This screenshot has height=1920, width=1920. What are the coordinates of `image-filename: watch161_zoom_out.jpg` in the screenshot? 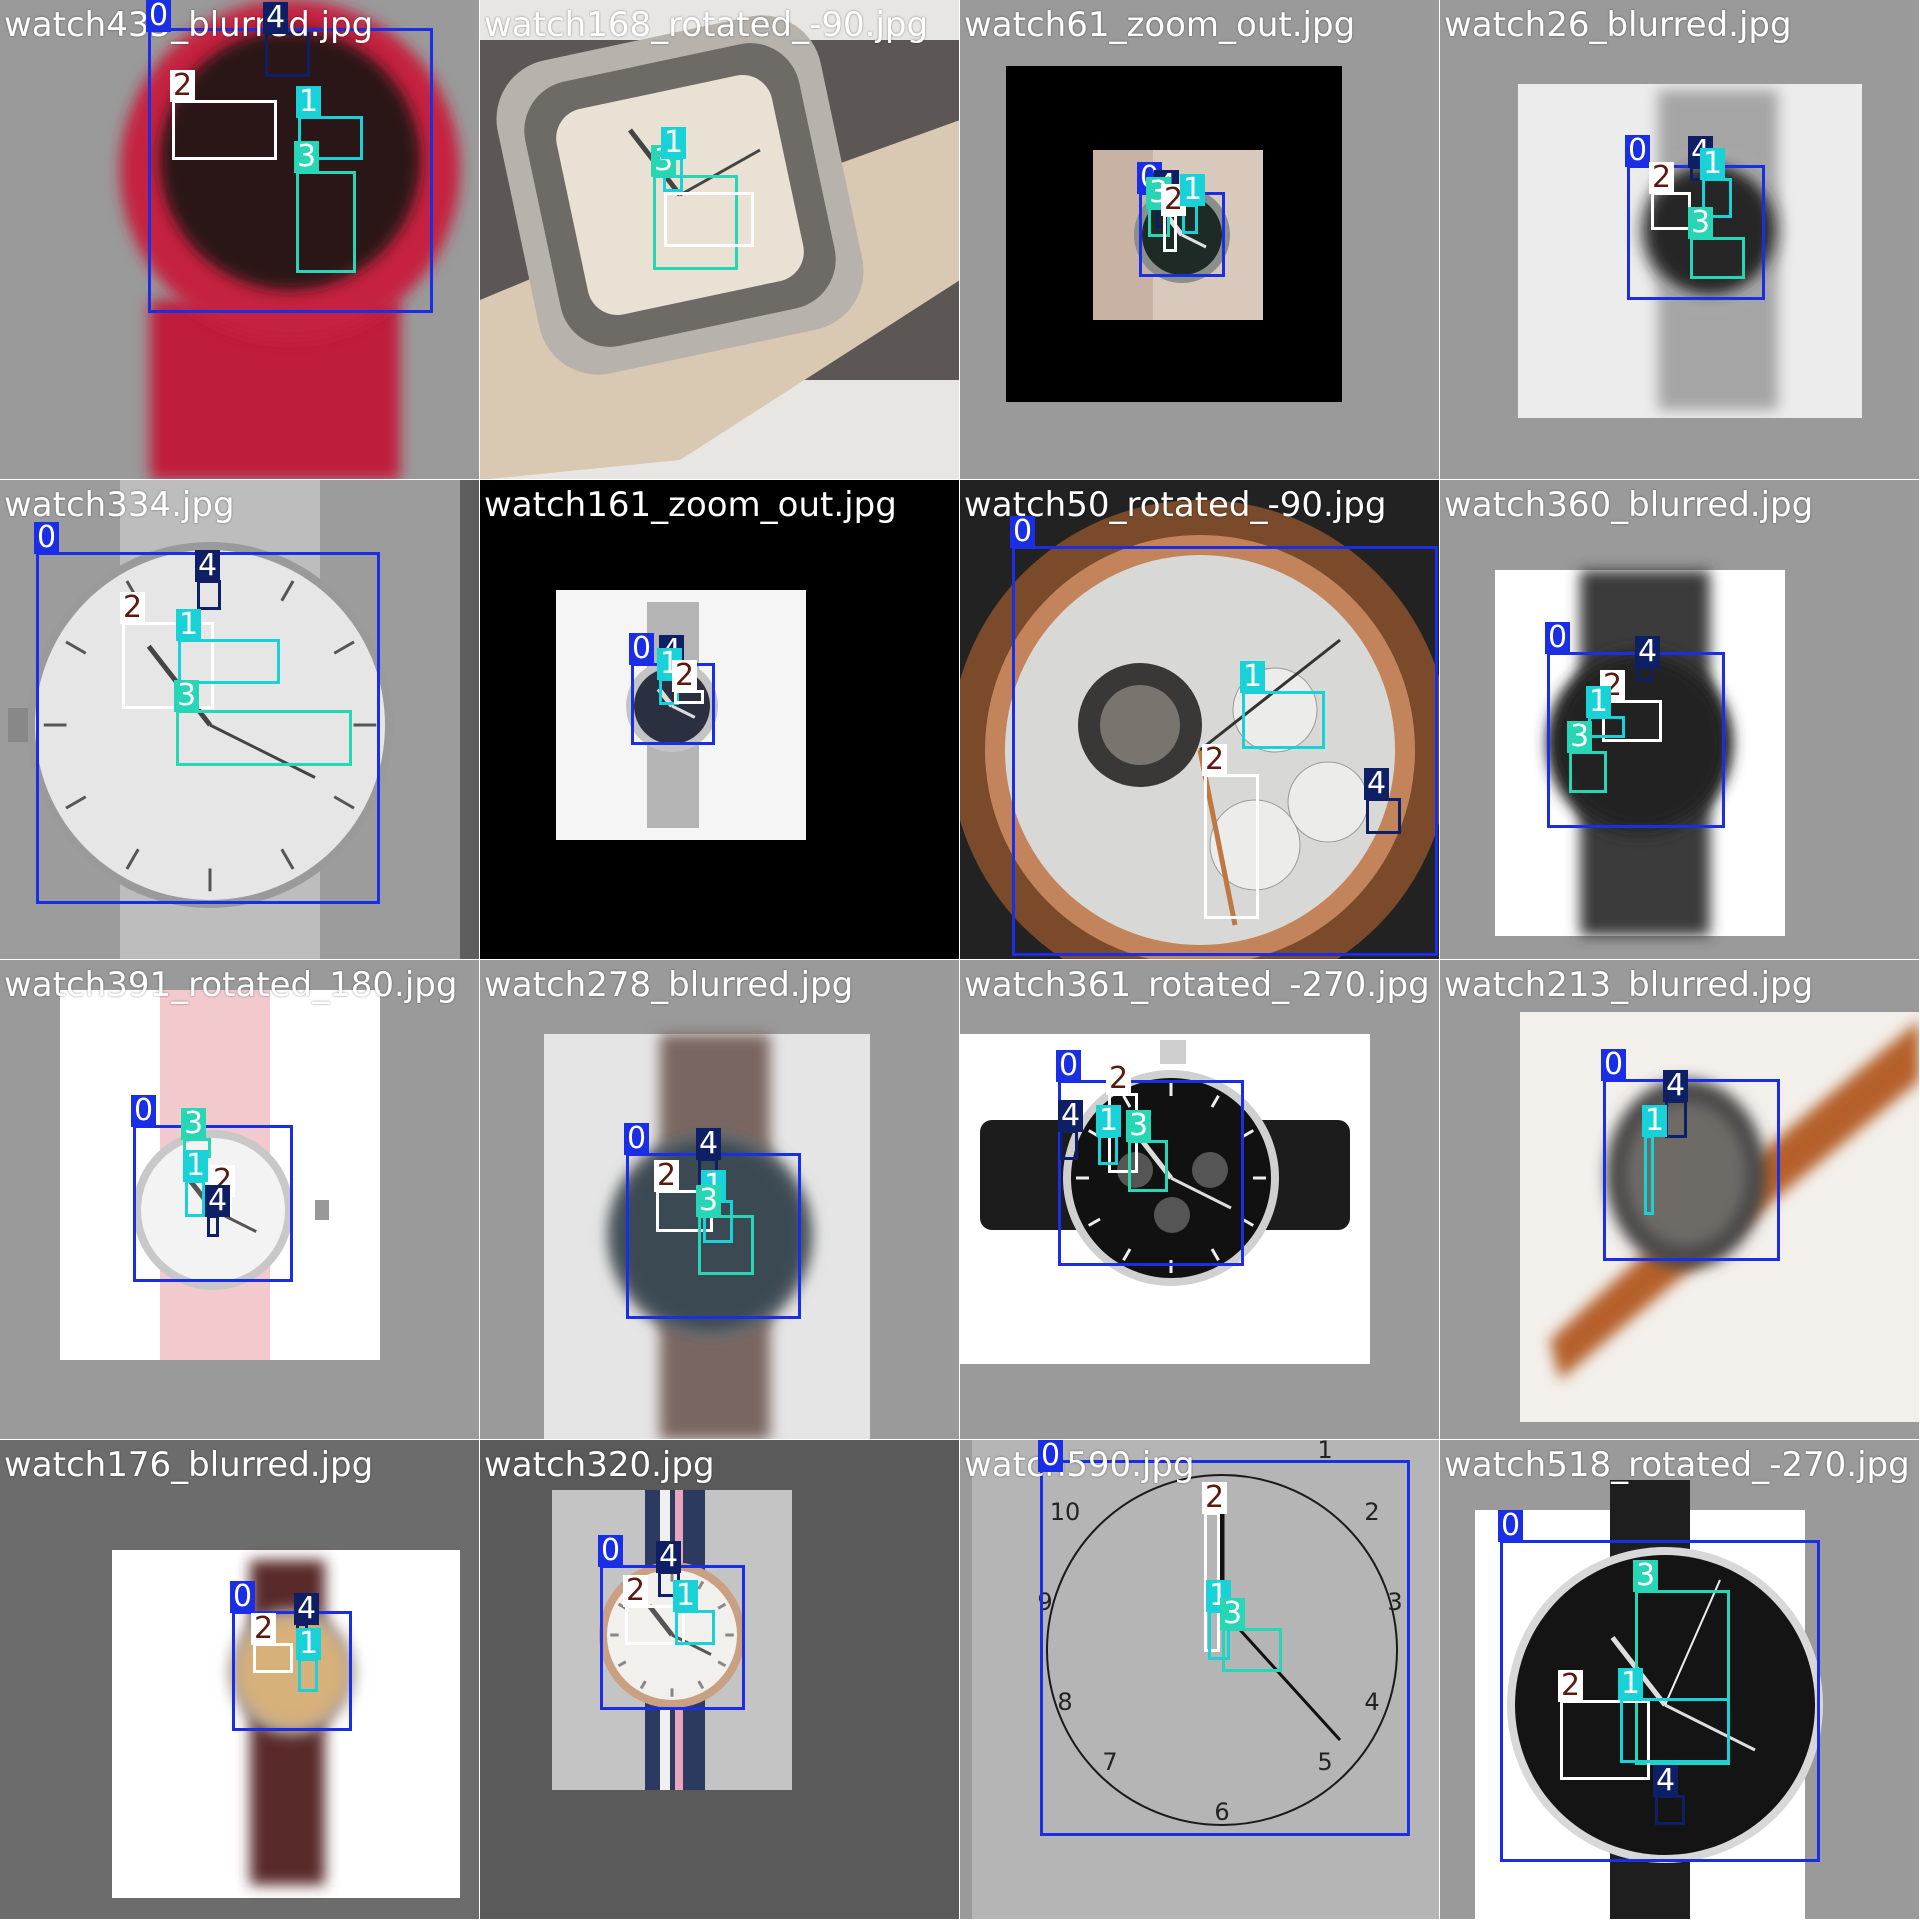 It's located at (690, 505).